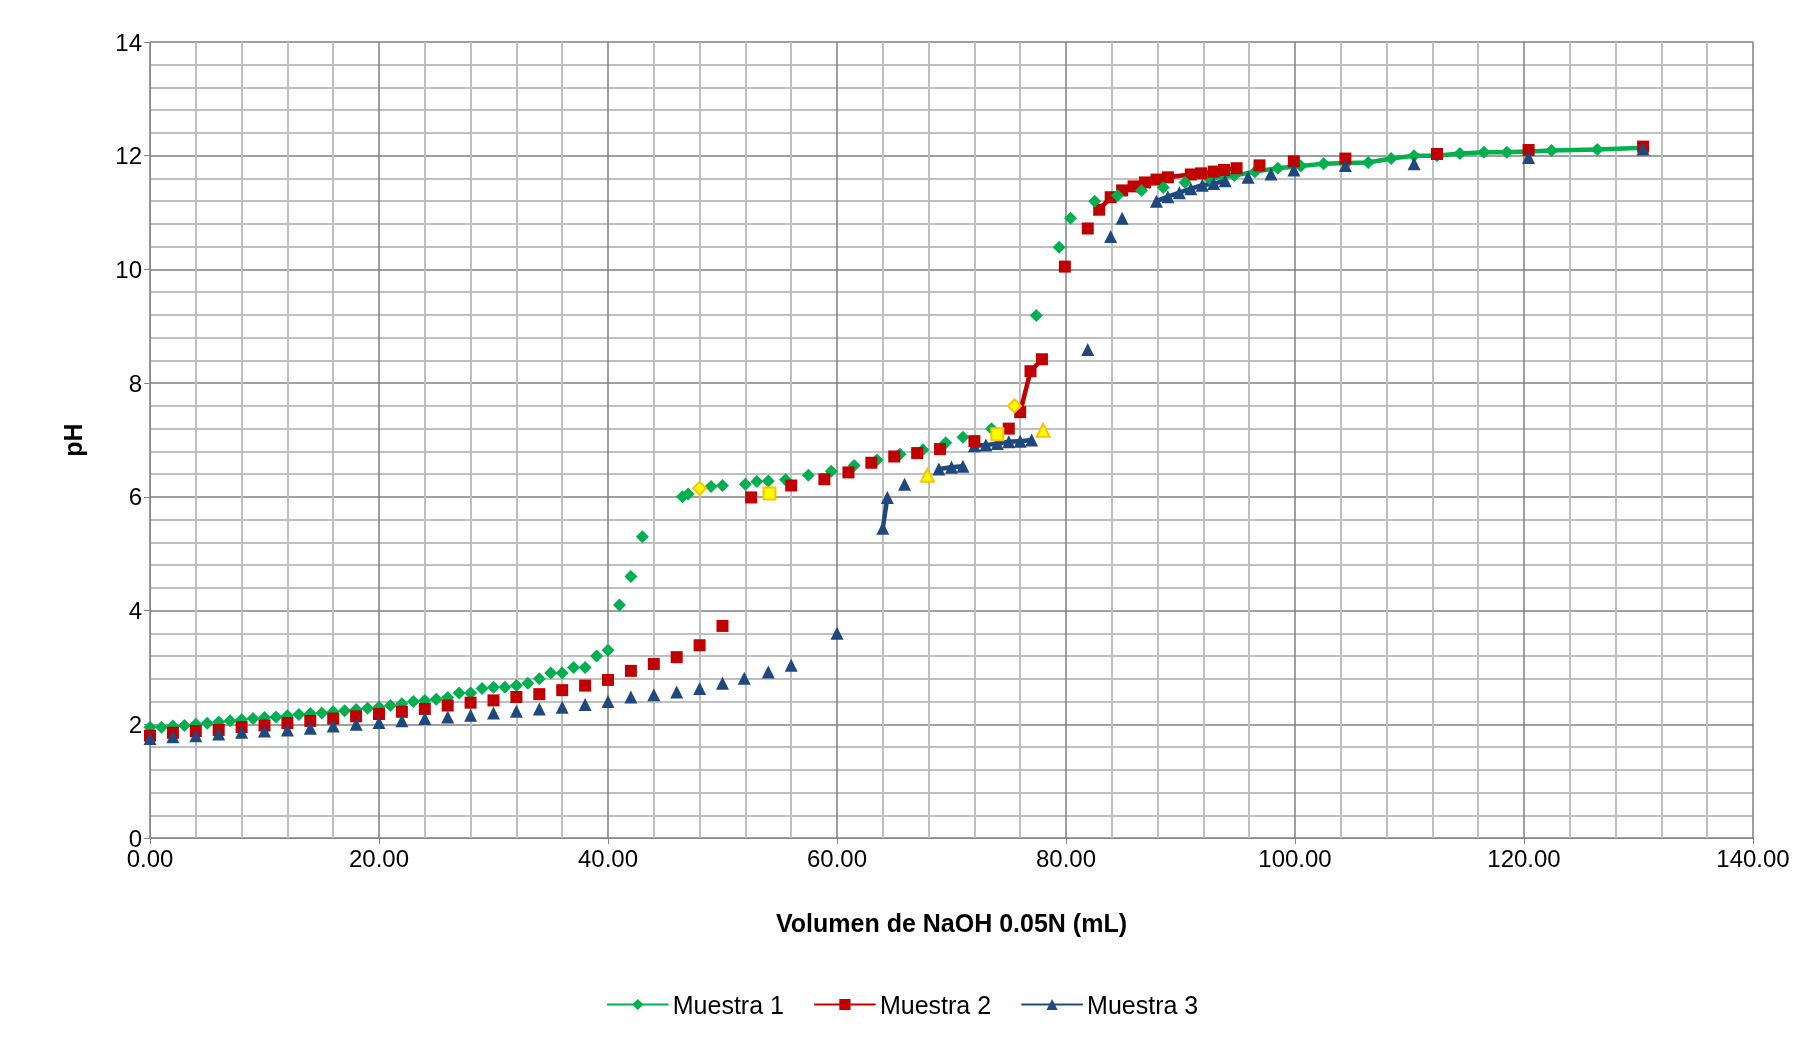  What do you see at coordinates (135, 724) in the screenshot?
I see `y-tick-label: 2` at bounding box center [135, 724].